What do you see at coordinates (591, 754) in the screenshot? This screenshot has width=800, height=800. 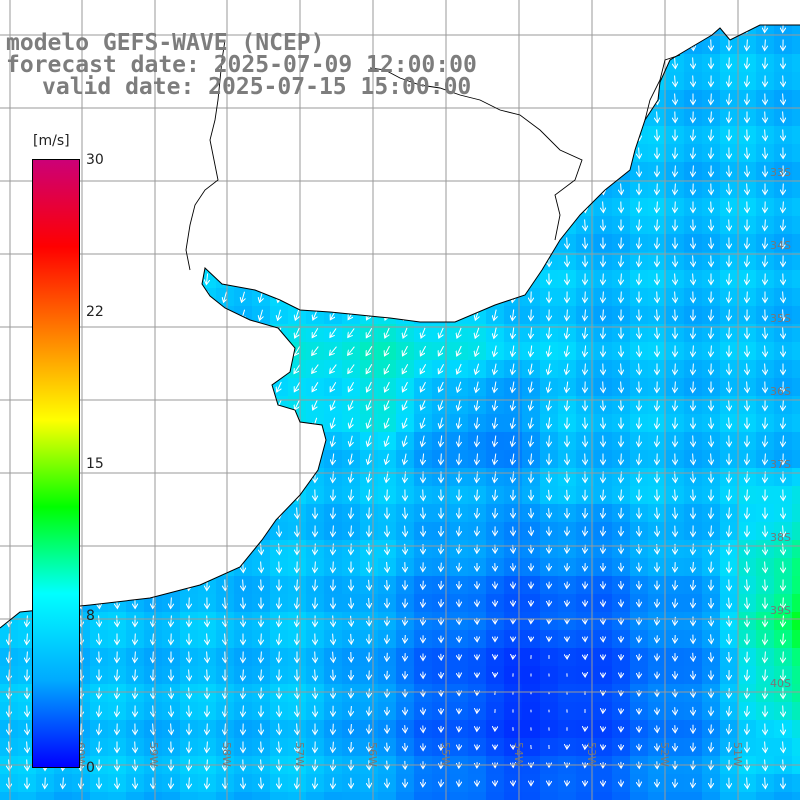 I see `longitude-label: 53W` at bounding box center [591, 754].